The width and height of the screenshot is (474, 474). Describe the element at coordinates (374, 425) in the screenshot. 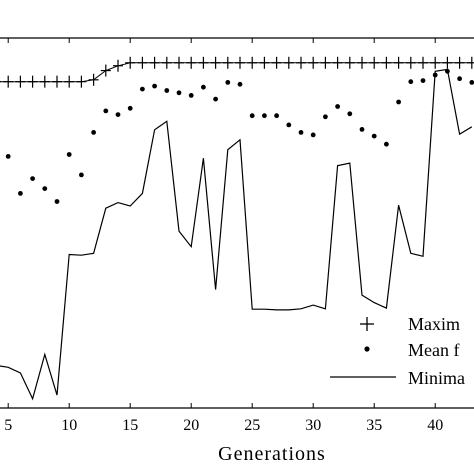

I see `x-tick-label: 35` at that location.